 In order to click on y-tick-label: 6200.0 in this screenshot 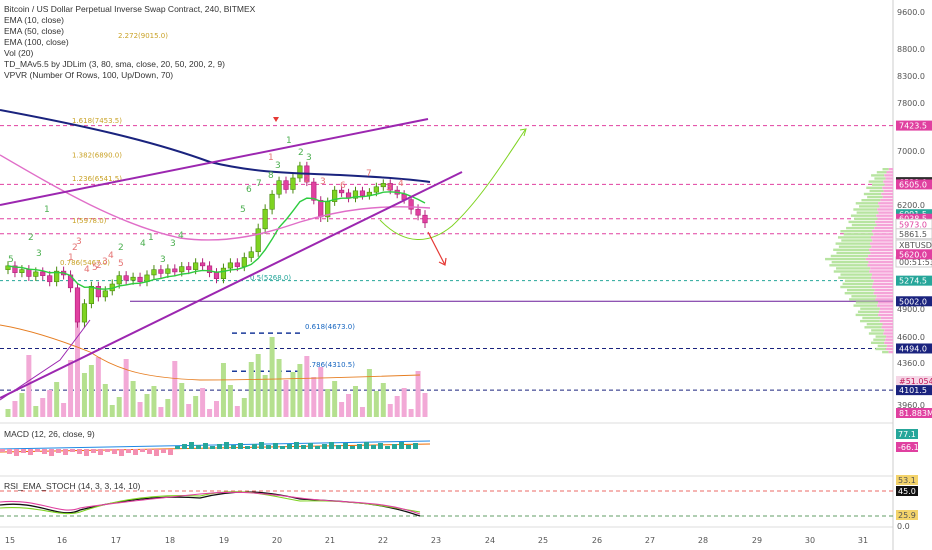, I will do `click(911, 205)`.